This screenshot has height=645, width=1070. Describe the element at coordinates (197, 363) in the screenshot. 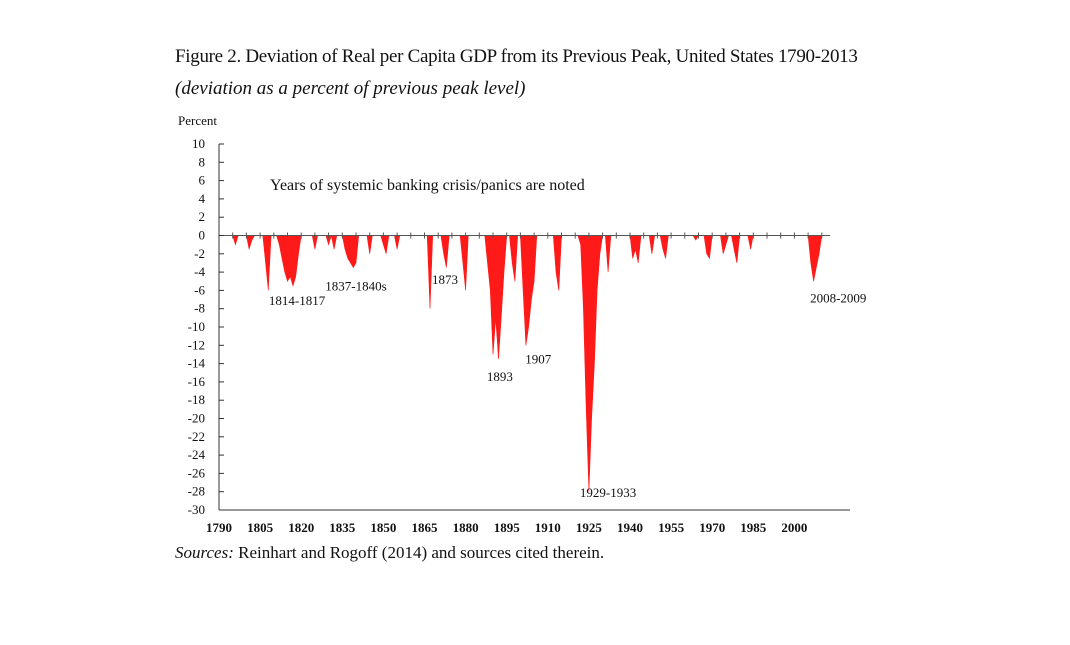

I see `y-tick-label: -14` at that location.